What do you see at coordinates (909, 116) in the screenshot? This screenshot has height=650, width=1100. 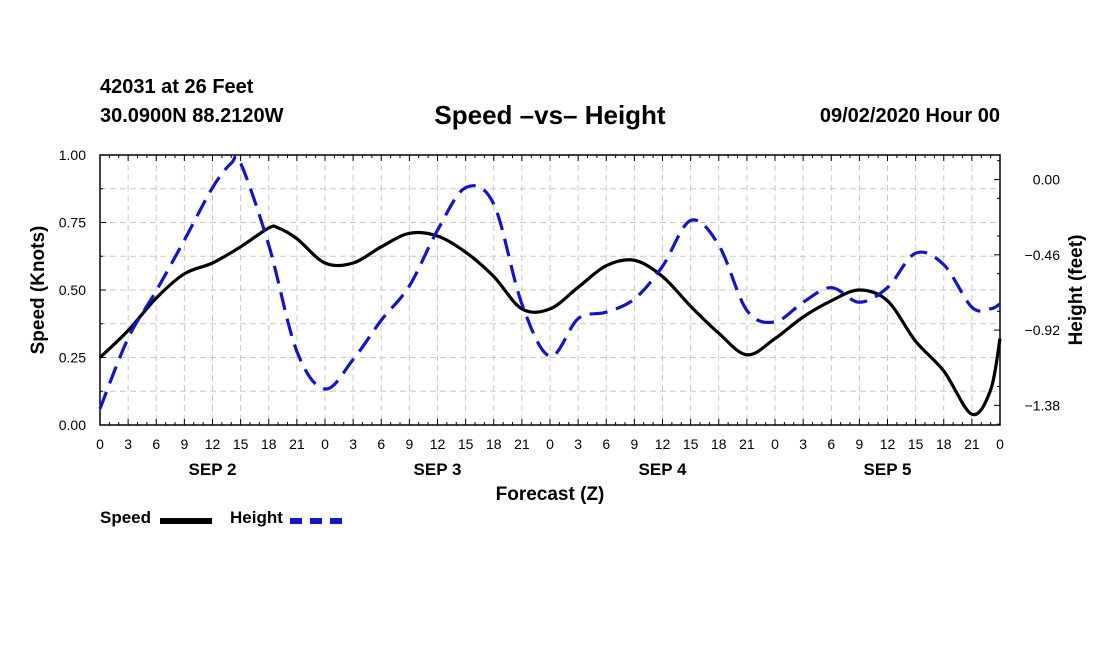 I see `forecast-timestamp: 09/02/2020 Hour 00` at bounding box center [909, 116].